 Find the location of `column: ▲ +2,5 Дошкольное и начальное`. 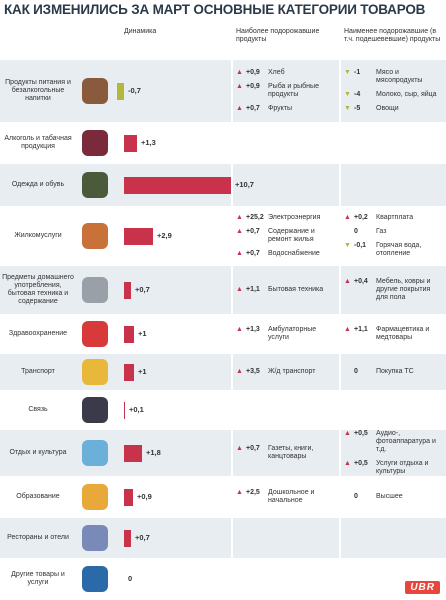

column: ▲ +2,5 Дошкольное и начальное is located at coordinates (287, 497).